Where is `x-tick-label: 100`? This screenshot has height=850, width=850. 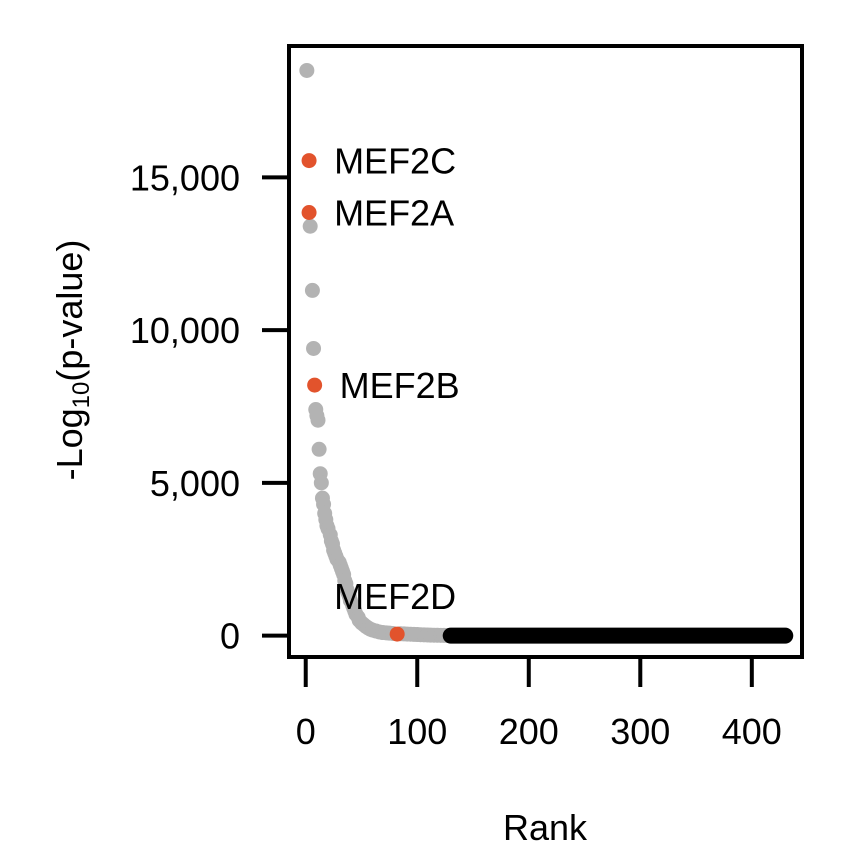
x-tick-label: 100 is located at coordinates (417, 731).